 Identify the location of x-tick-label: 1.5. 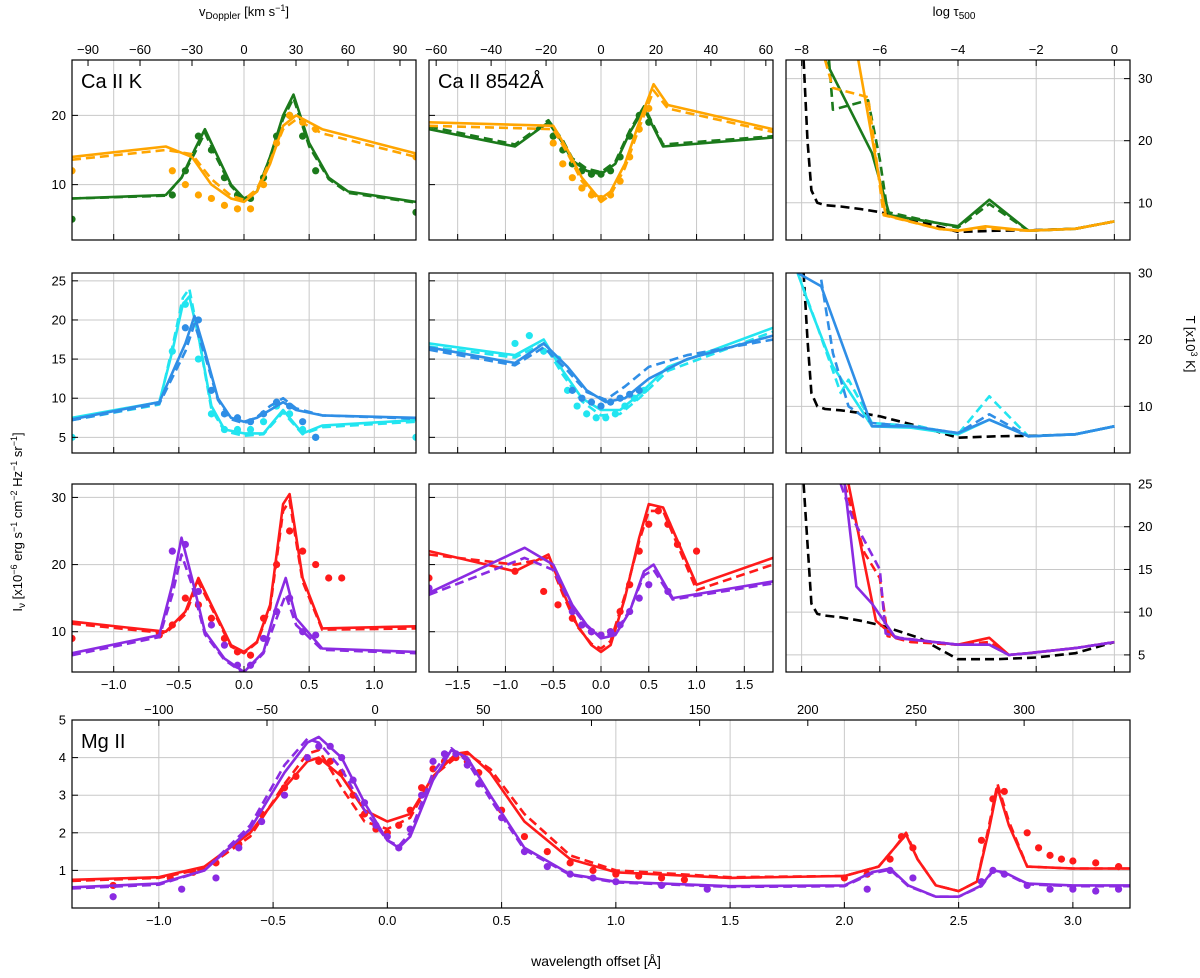
(744, 684).